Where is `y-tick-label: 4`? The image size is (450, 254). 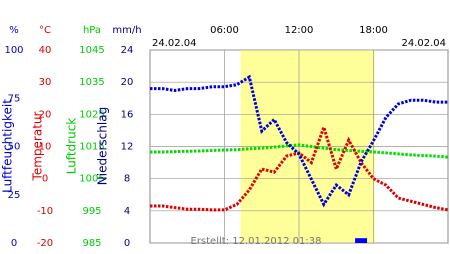
y-tick-label: 4 is located at coordinates (127, 211).